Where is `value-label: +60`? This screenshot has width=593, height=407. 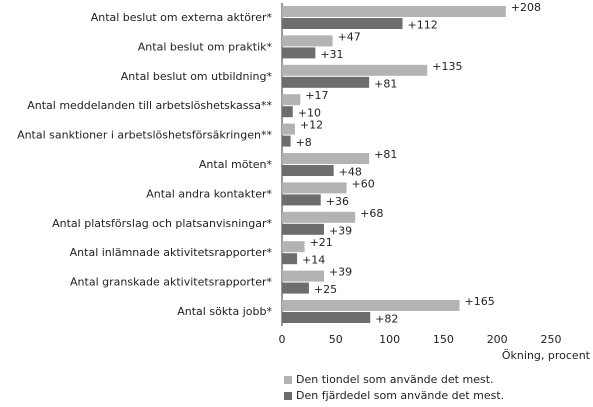
value-label: +60 is located at coordinates (363, 183).